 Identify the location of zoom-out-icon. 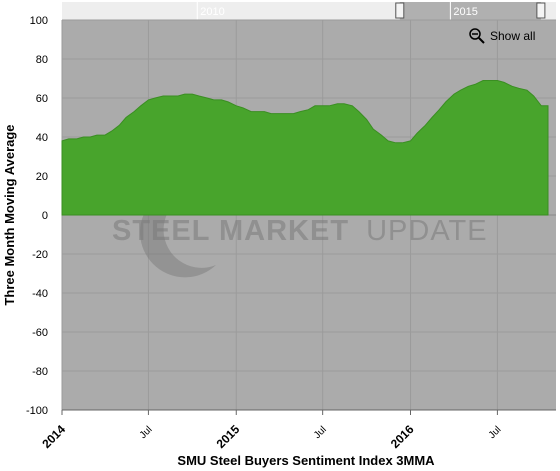
(477, 36).